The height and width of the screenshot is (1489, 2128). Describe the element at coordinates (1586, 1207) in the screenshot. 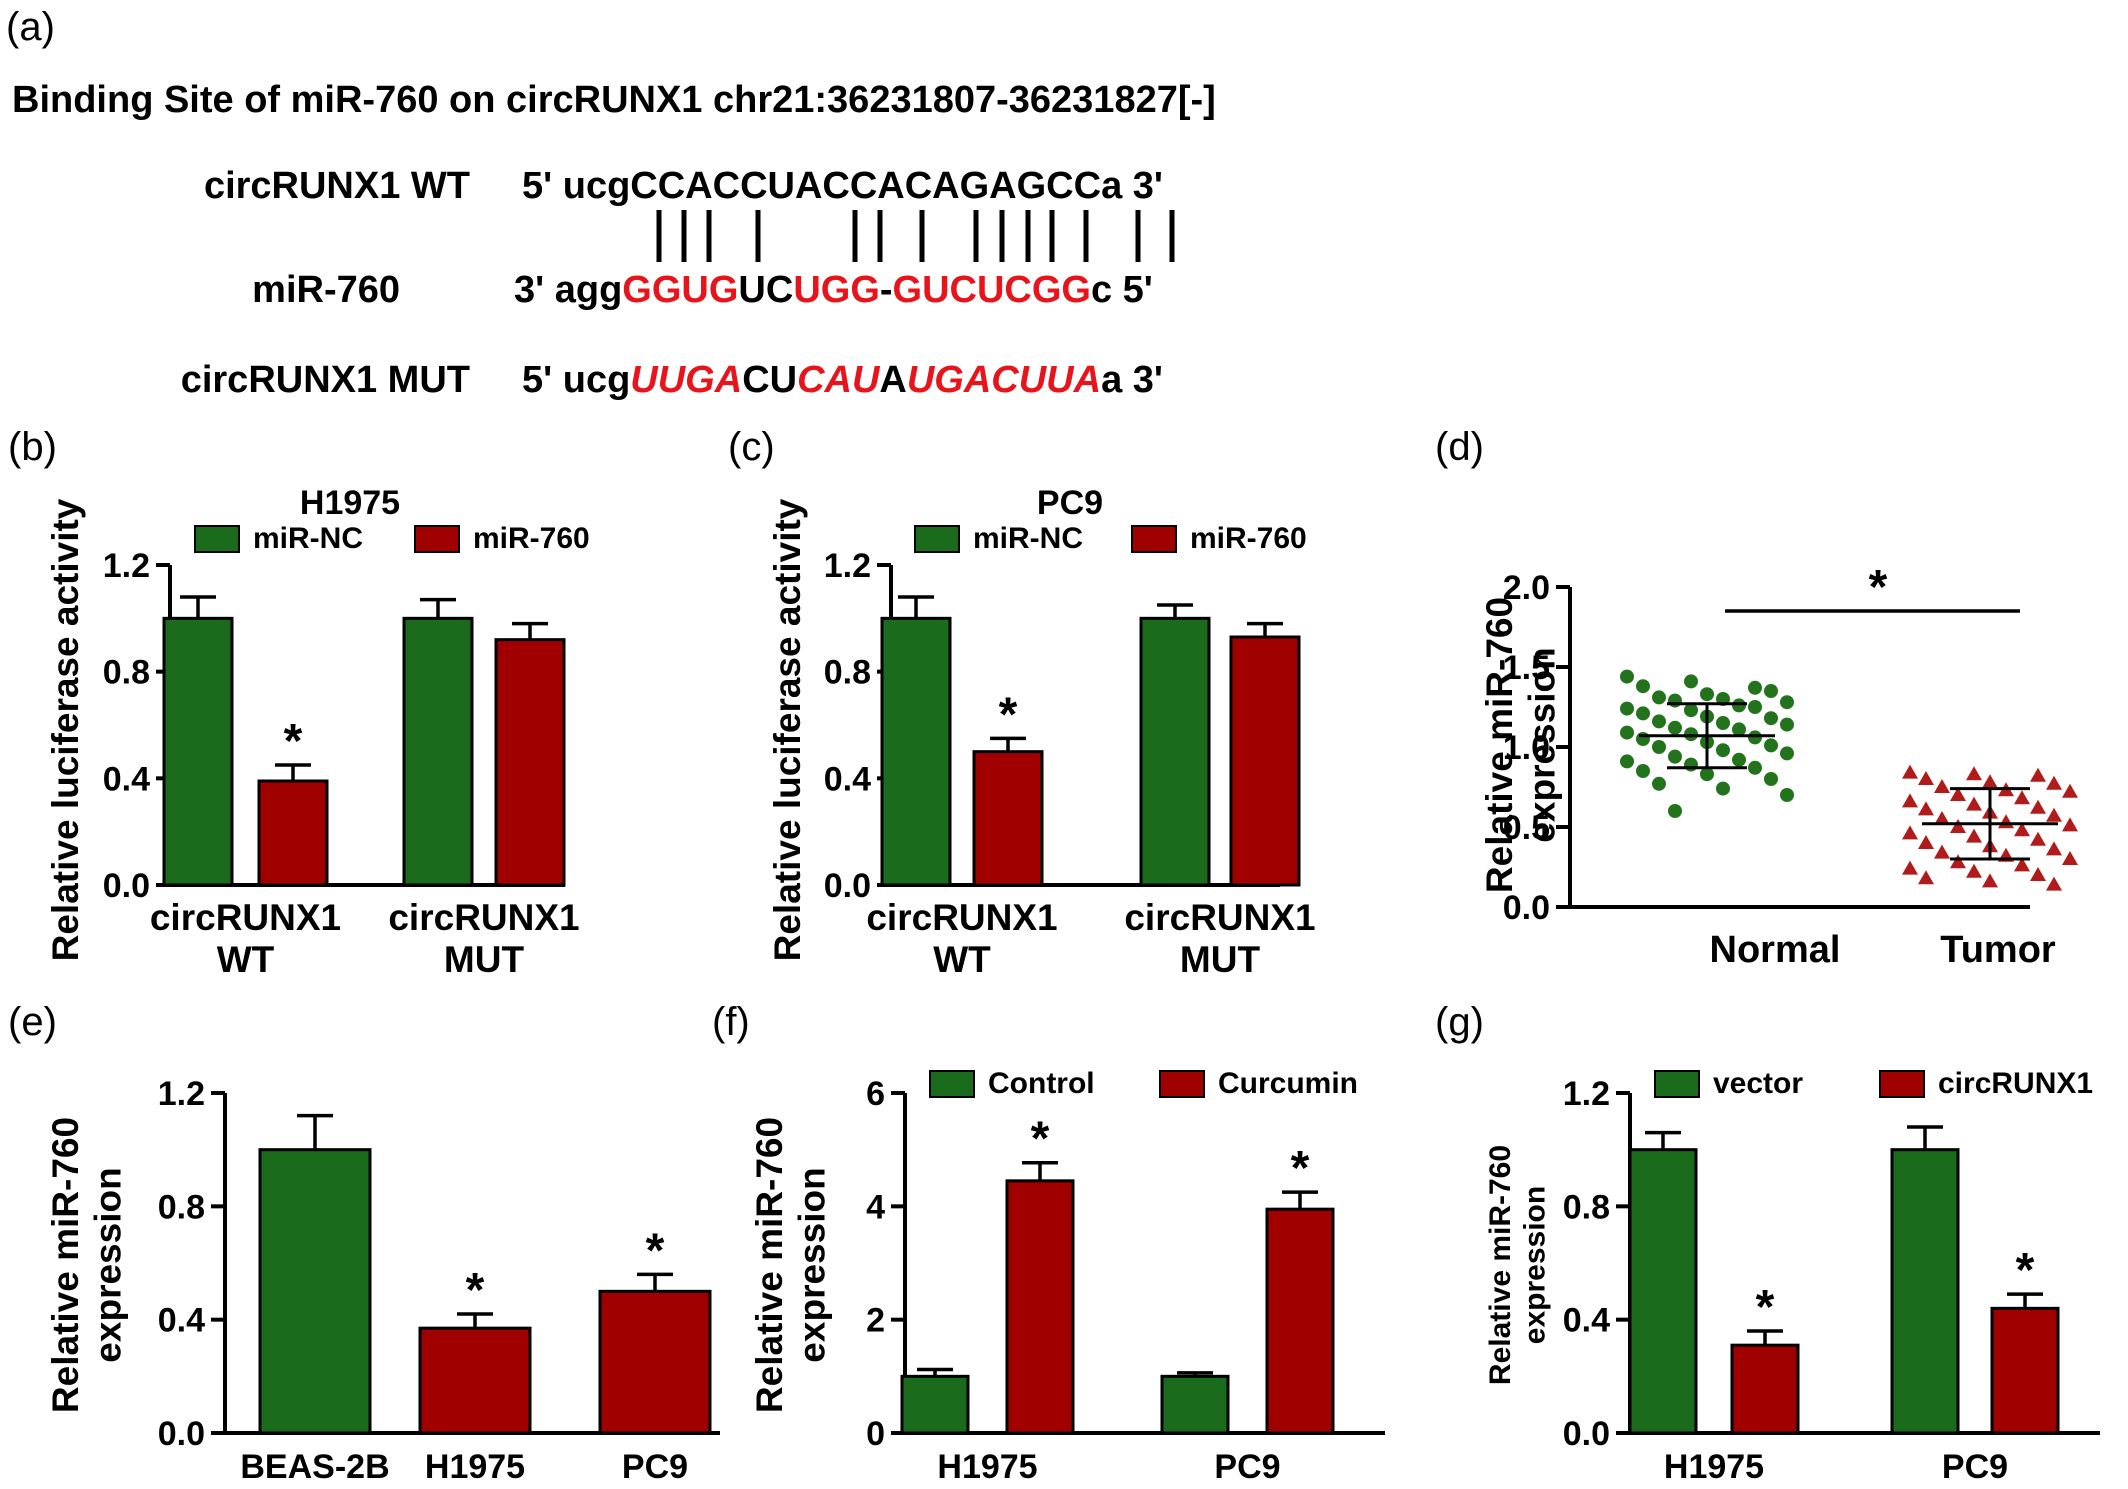

I see `y-tick-label: 0.8` at that location.